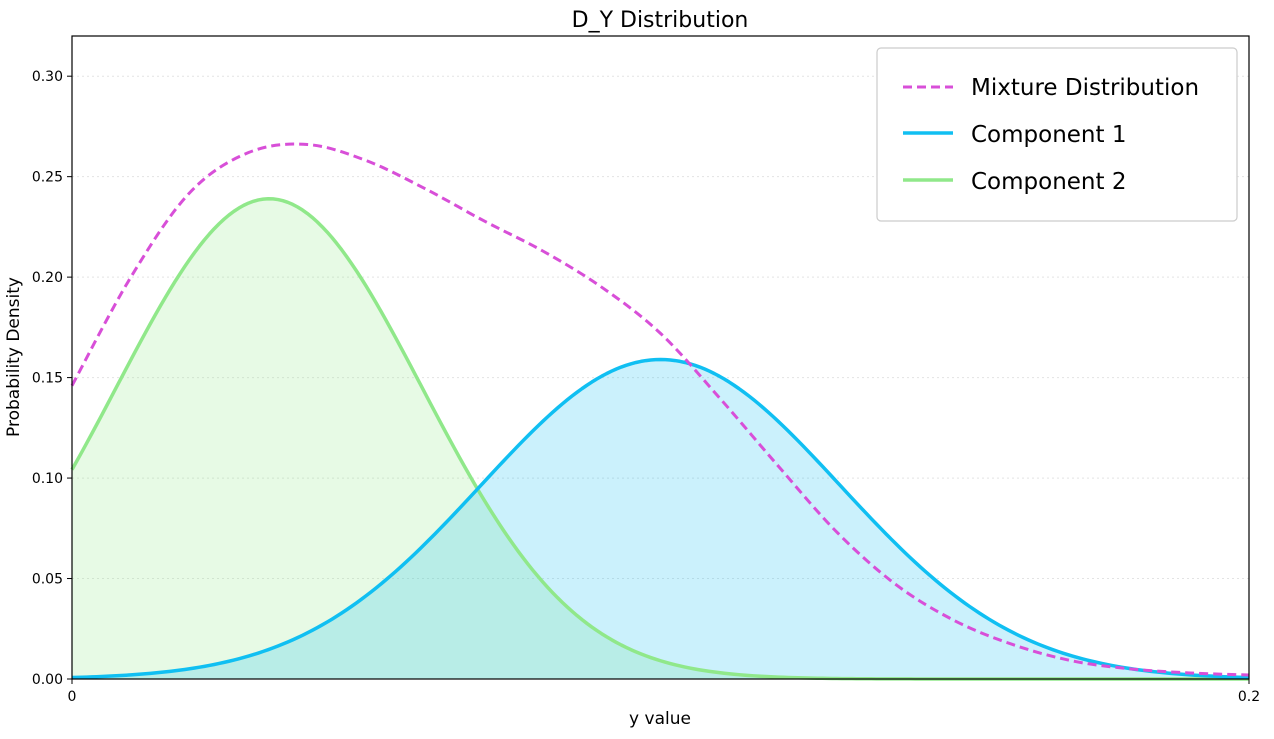 This screenshot has height=739, width=1274. What do you see at coordinates (660, 20) in the screenshot?
I see `chart-title: D_Y Distribution` at bounding box center [660, 20].